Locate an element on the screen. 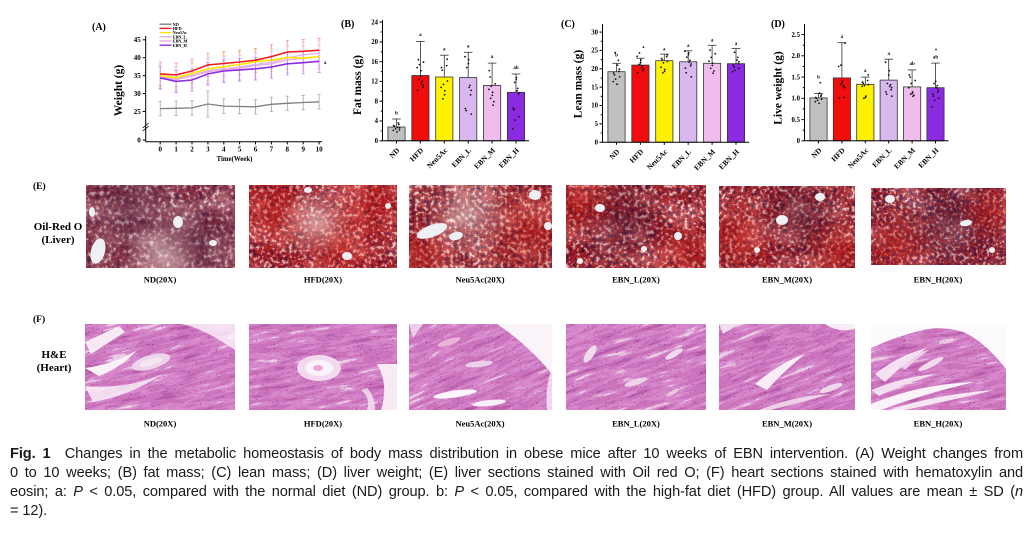 This screenshot has height=546, width=1036. svg-text: 24 is located at coordinates (374, 22).